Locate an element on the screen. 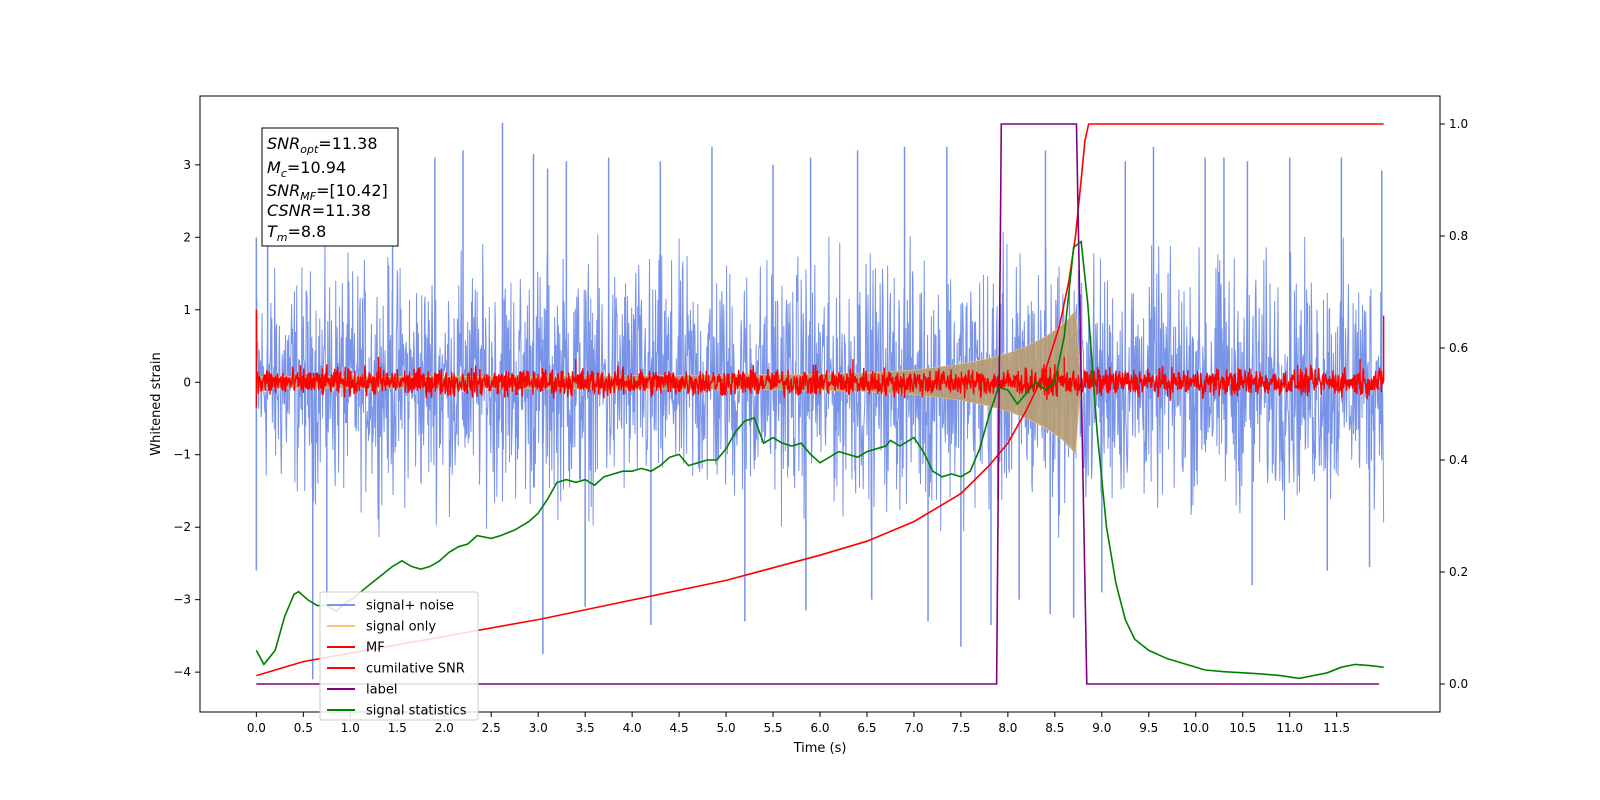  y2-tick-label: 1.0 is located at coordinates (1458, 124).